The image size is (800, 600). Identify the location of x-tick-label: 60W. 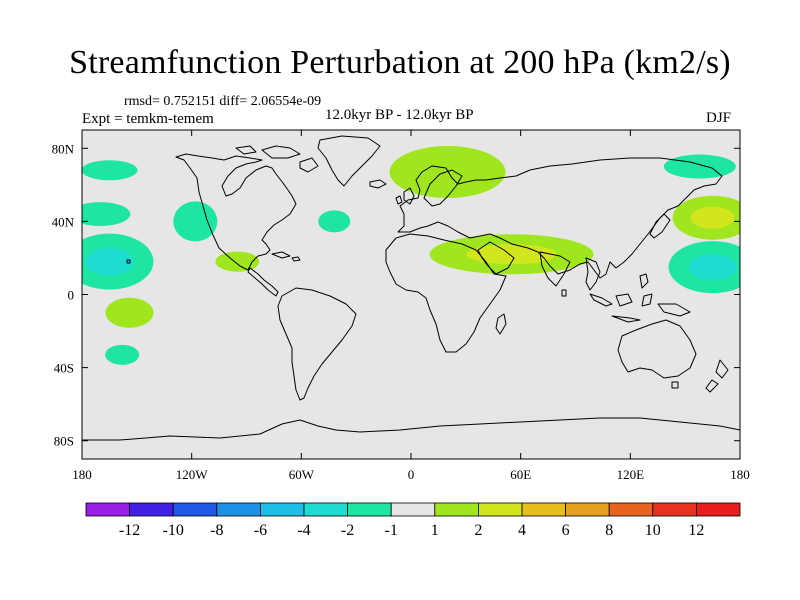
(302, 474).